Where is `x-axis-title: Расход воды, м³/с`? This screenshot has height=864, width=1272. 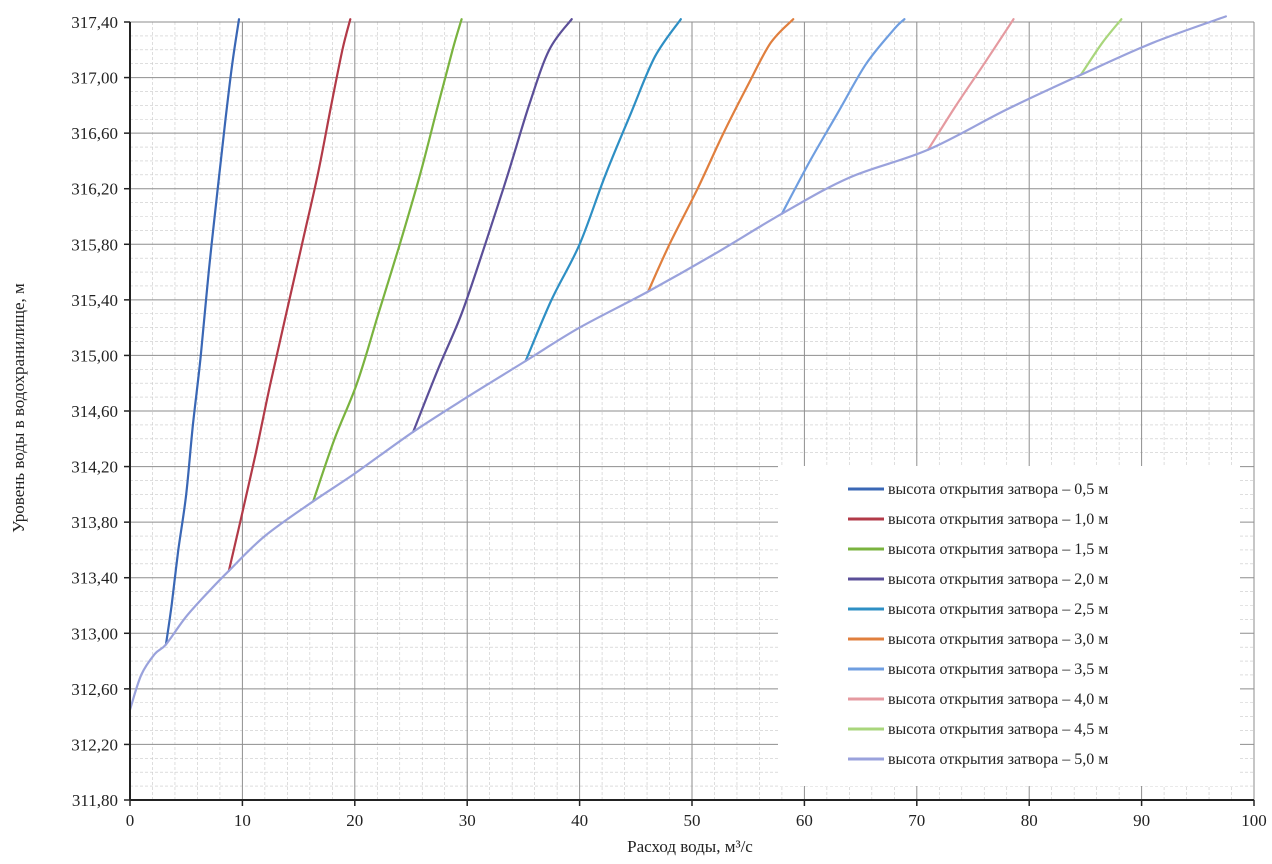 x-axis-title: Расход воды, м³/с is located at coordinates (690, 846).